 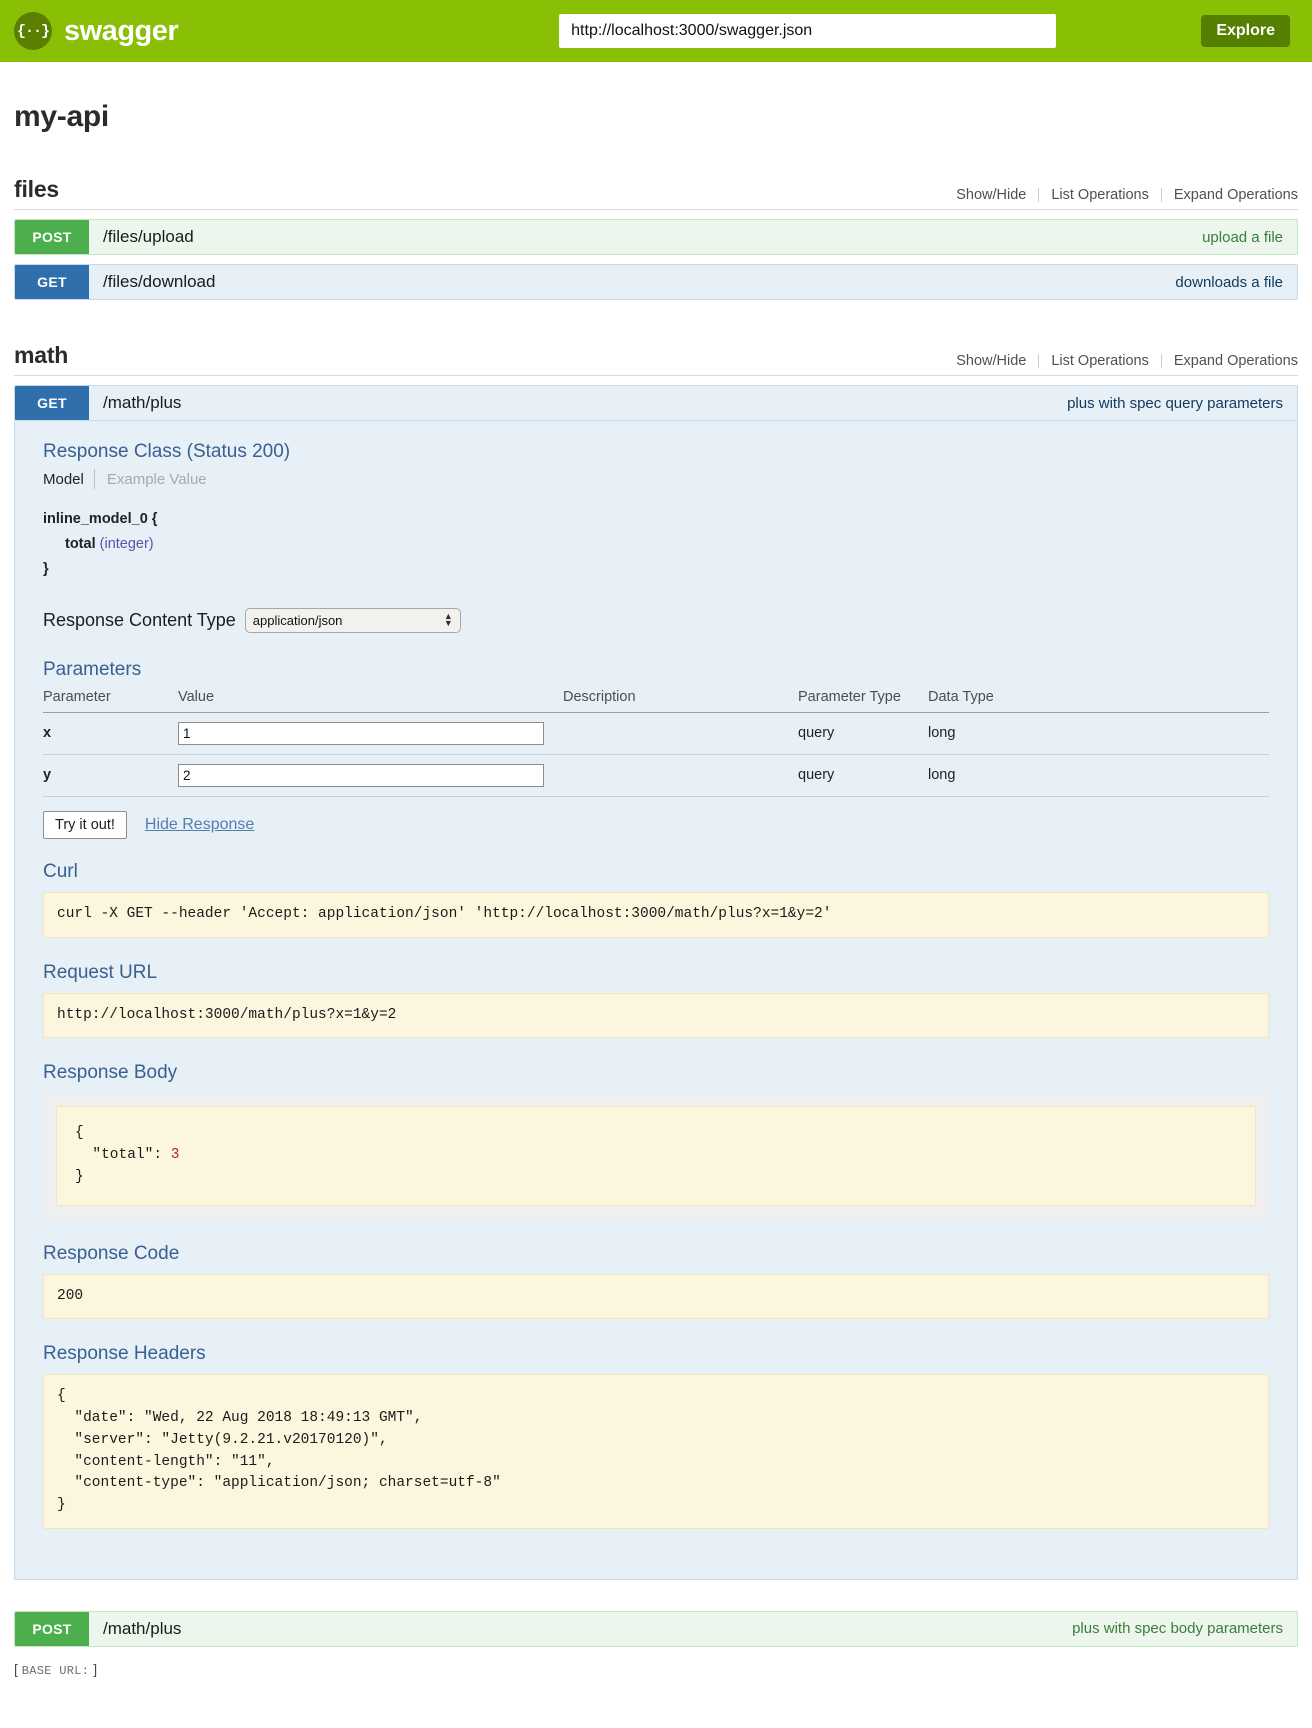 I want to click on model-tabs: Model Example Value, so click(x=656, y=479).